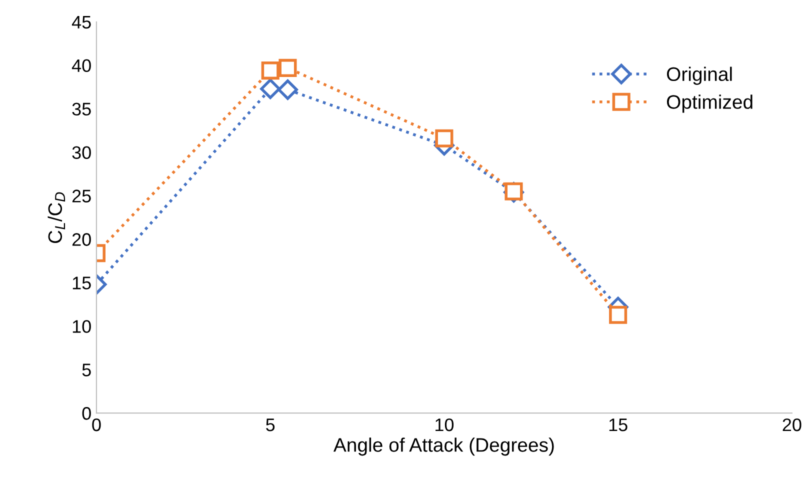 The image size is (804, 486). What do you see at coordinates (81, 326) in the screenshot?
I see `y-tick-label: 10` at bounding box center [81, 326].